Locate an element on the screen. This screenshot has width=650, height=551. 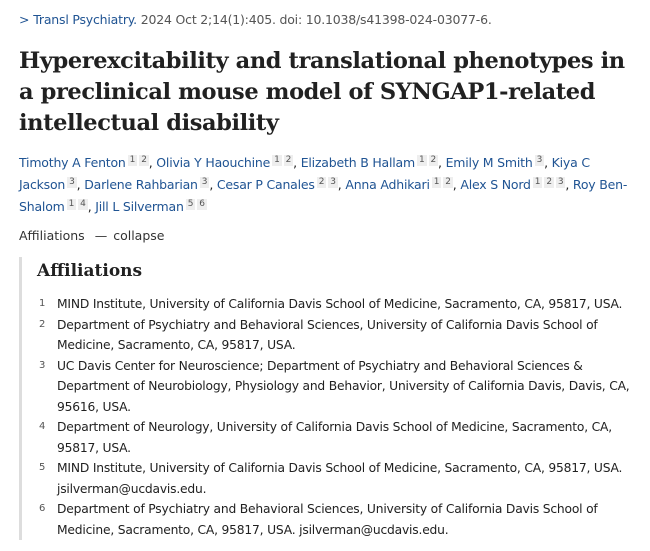
author-link: Alex S Nord is located at coordinates (495, 184).